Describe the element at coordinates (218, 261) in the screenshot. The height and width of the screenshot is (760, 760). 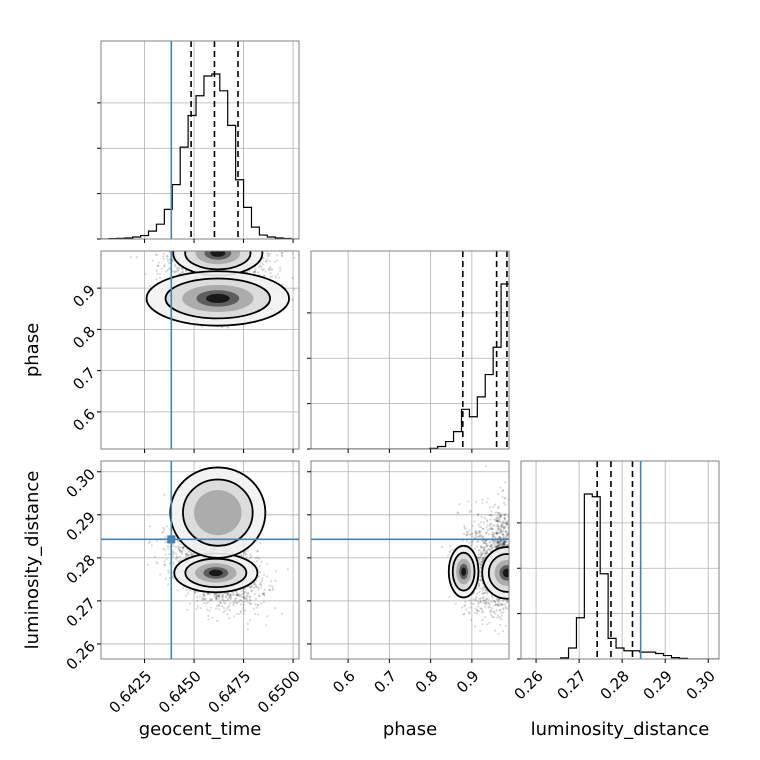
I see `contour-line` at that location.